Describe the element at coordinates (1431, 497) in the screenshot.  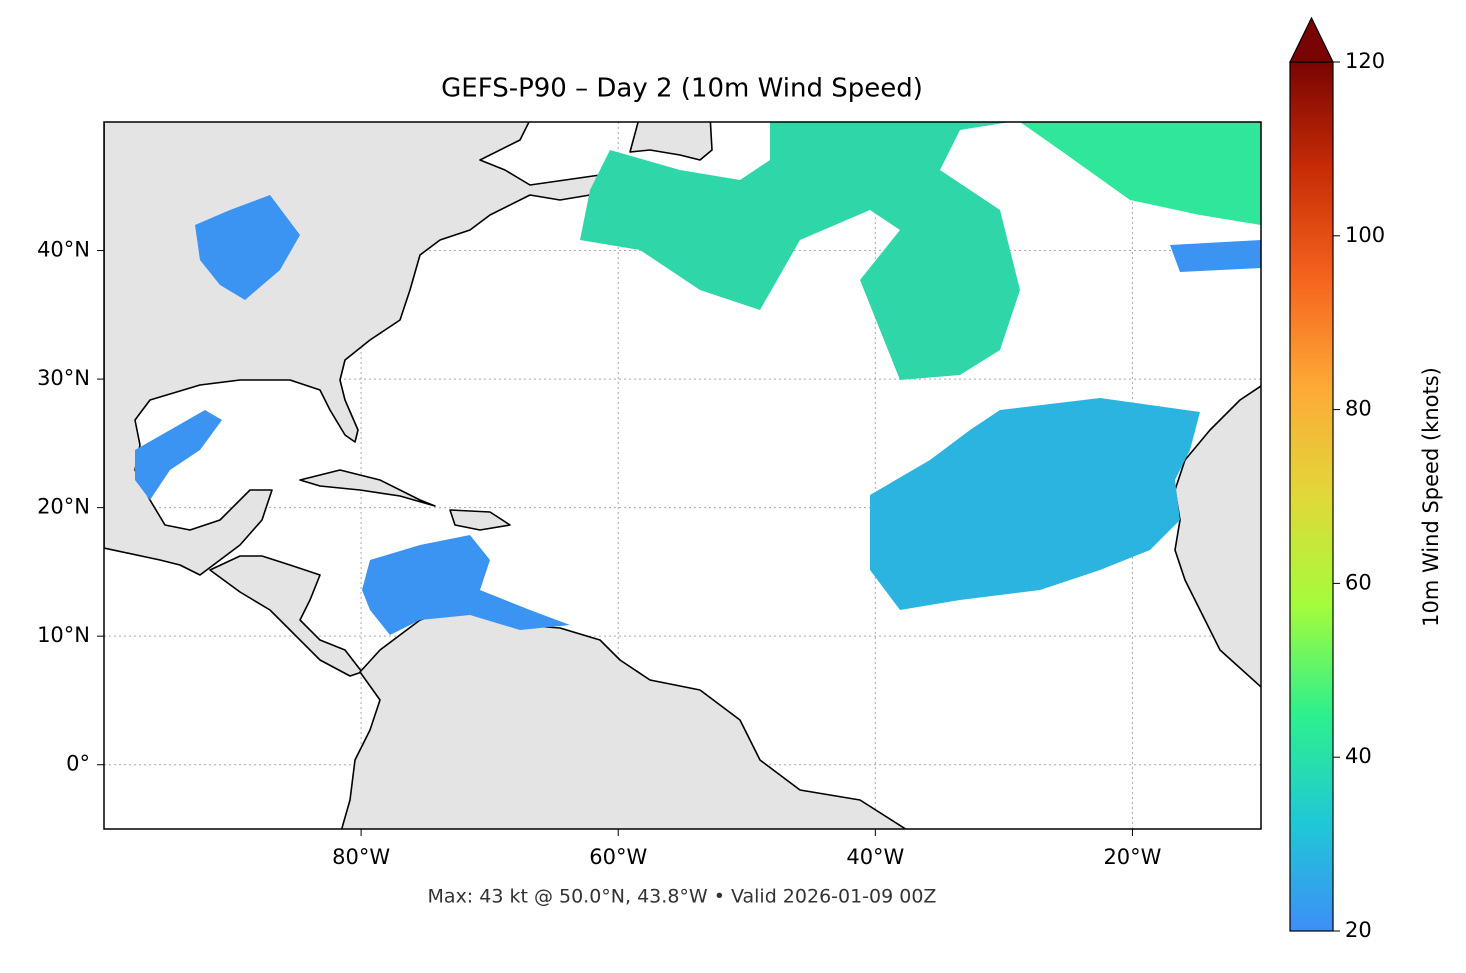
I see `colorbar-label: 10m Wind Speed (knots)` at that location.